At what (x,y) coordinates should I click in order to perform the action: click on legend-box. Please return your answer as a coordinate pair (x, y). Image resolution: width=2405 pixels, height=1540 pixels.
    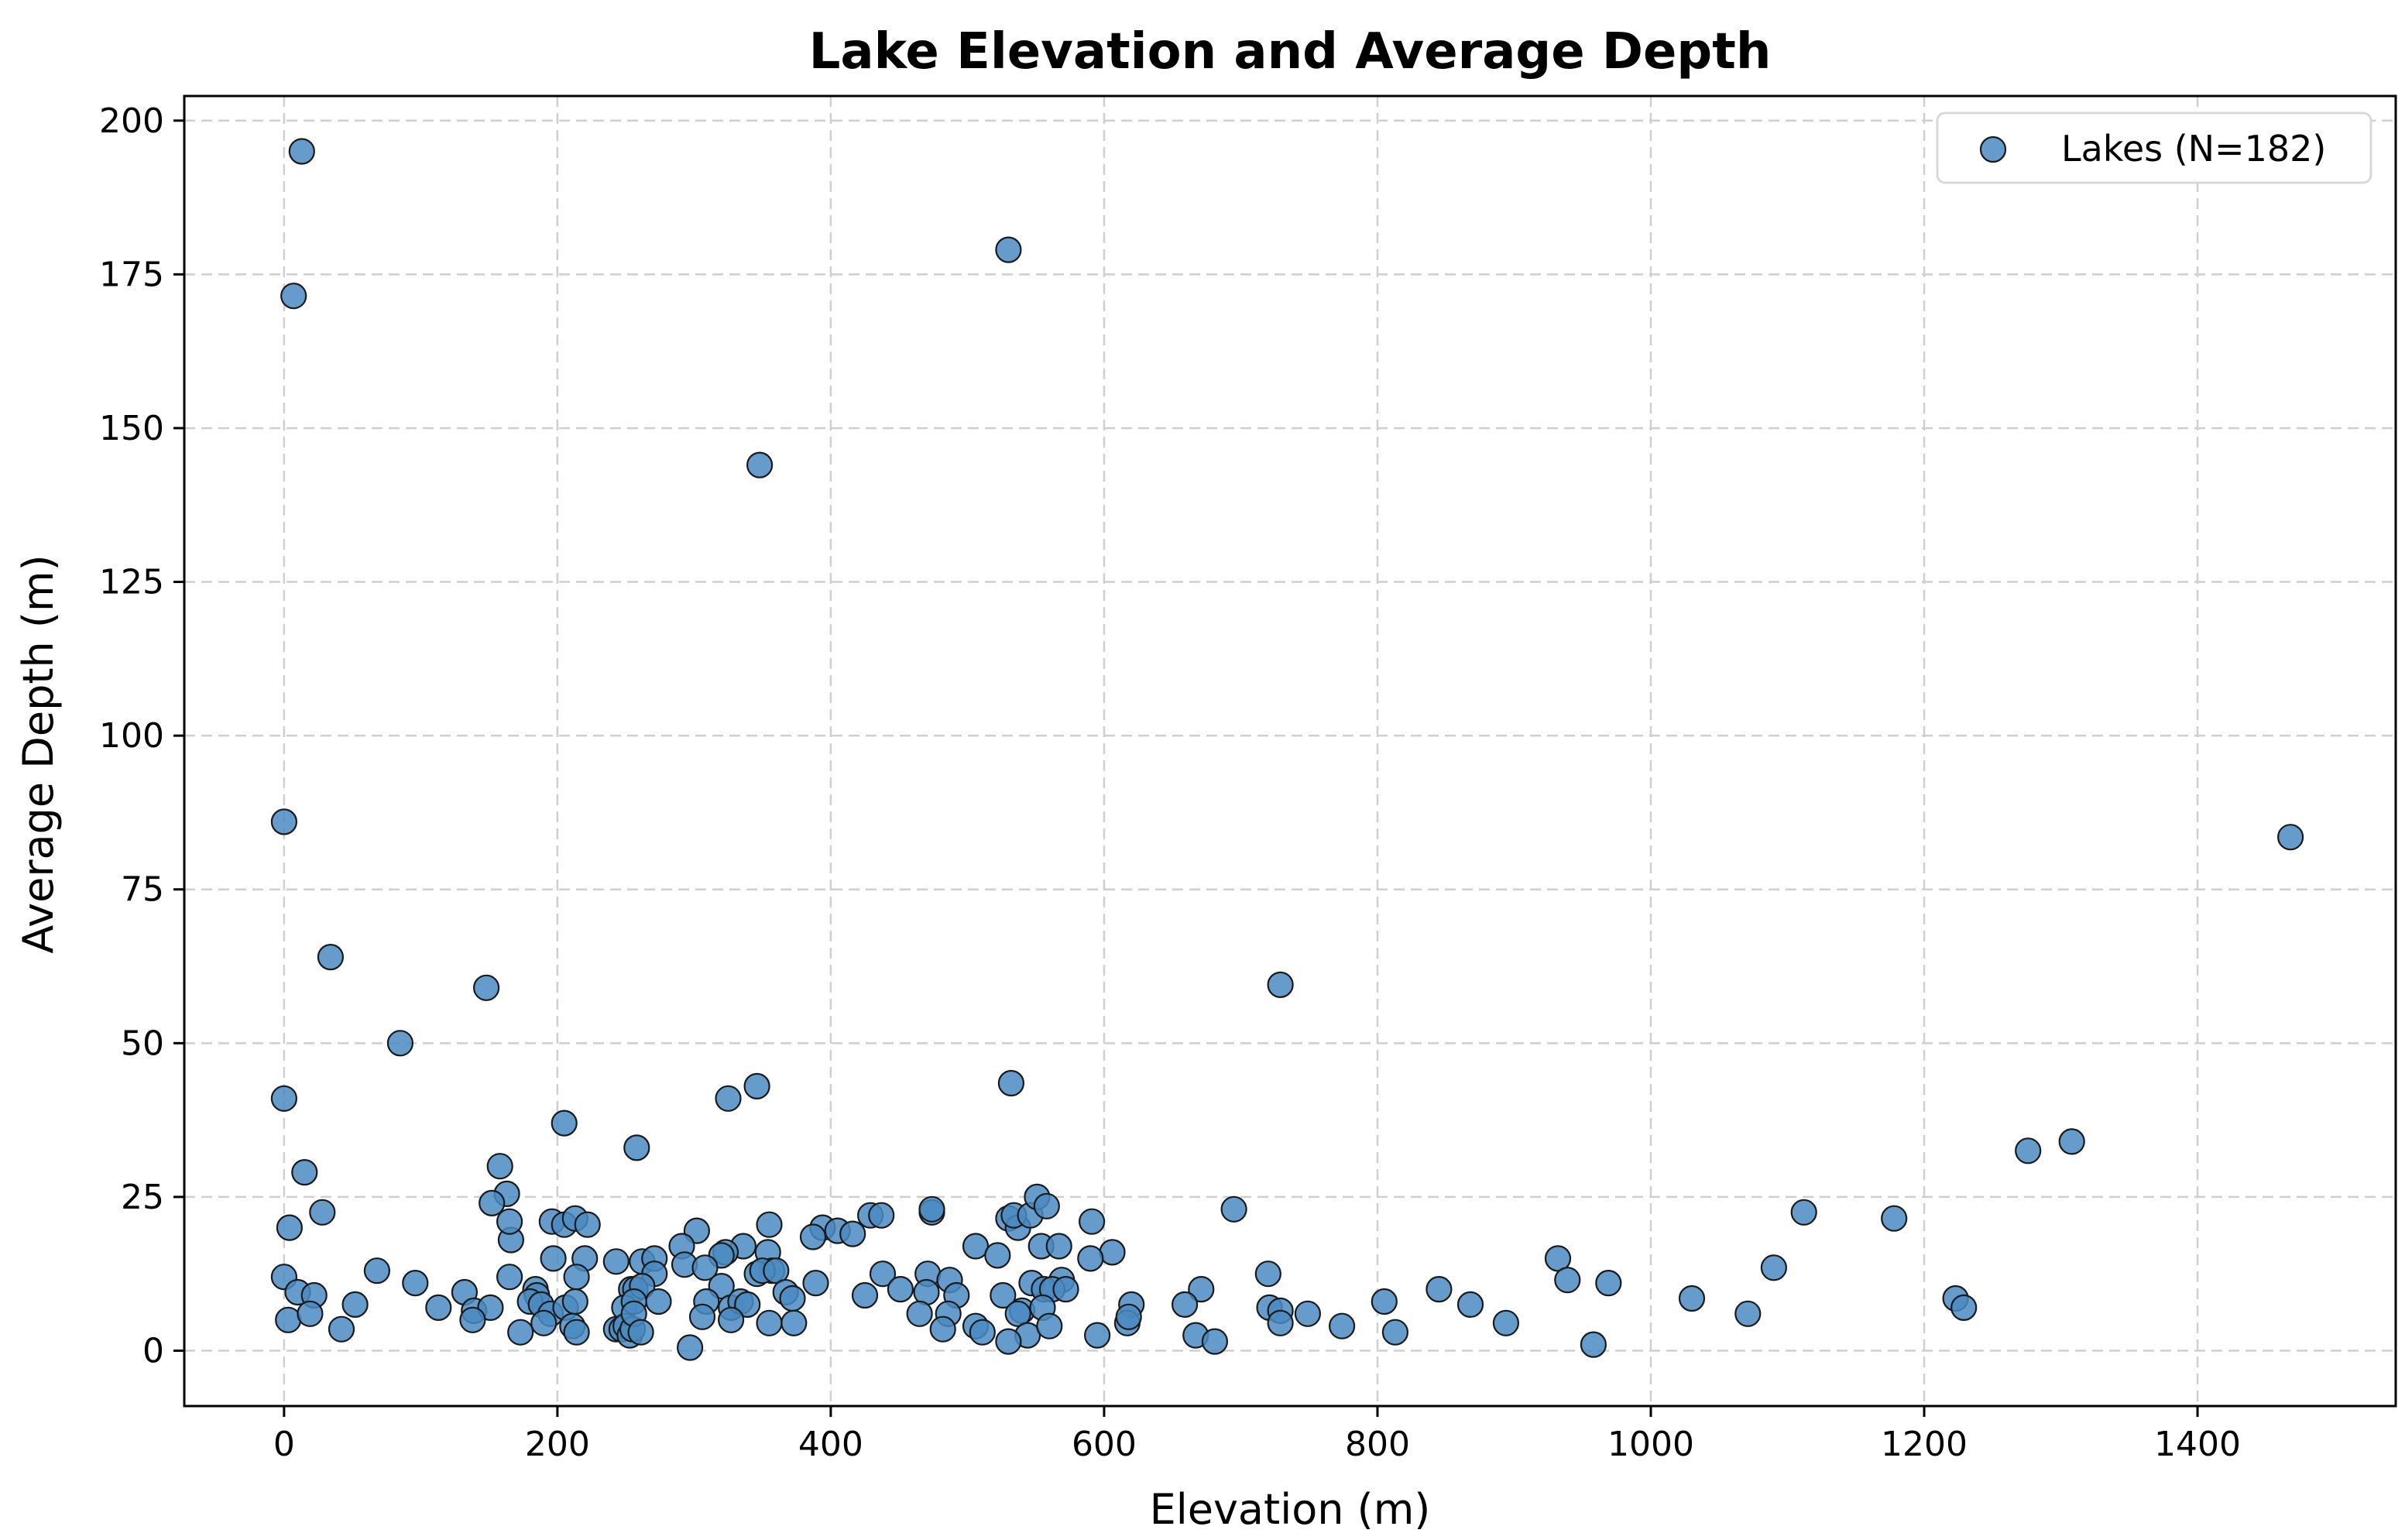
    Looking at the image, I should click on (2154, 147).